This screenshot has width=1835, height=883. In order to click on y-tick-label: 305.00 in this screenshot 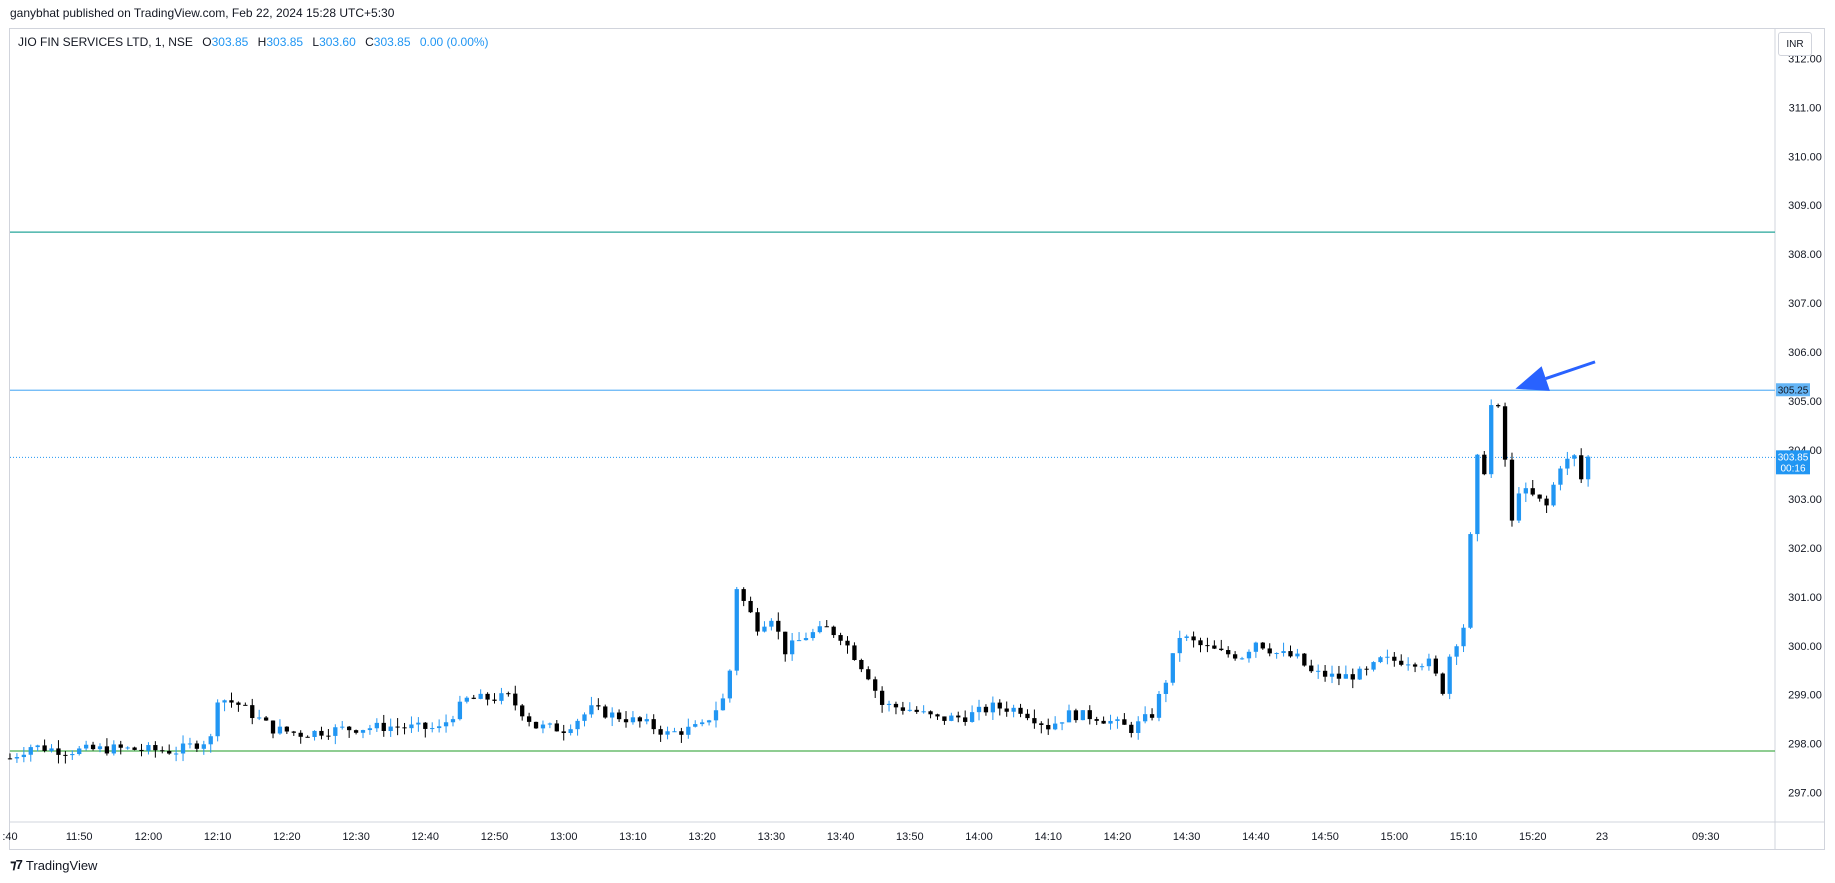, I will do `click(1805, 402)`.